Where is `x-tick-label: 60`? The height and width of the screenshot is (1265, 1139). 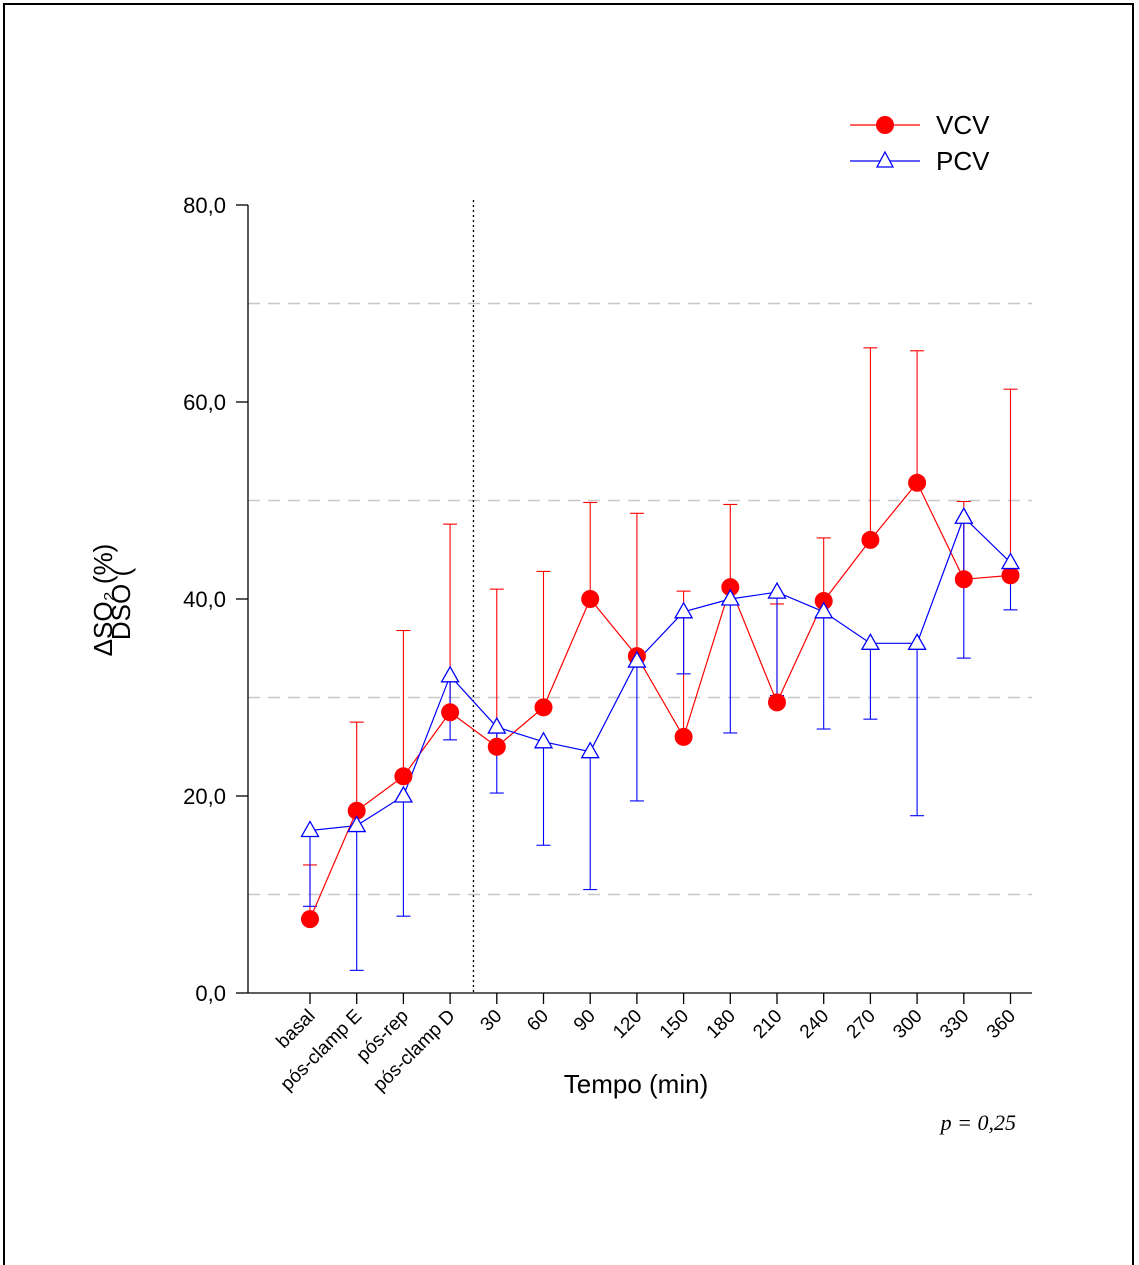
x-tick-label: 60 is located at coordinates (538, 1021).